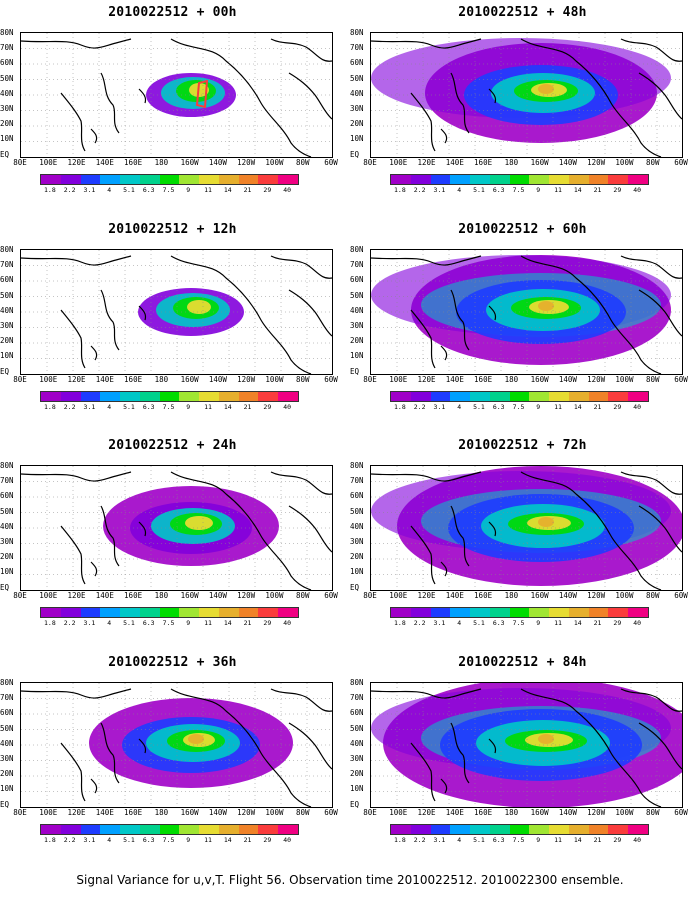  I want to click on panel-title: 2010022512 + 12h, so click(172, 229).